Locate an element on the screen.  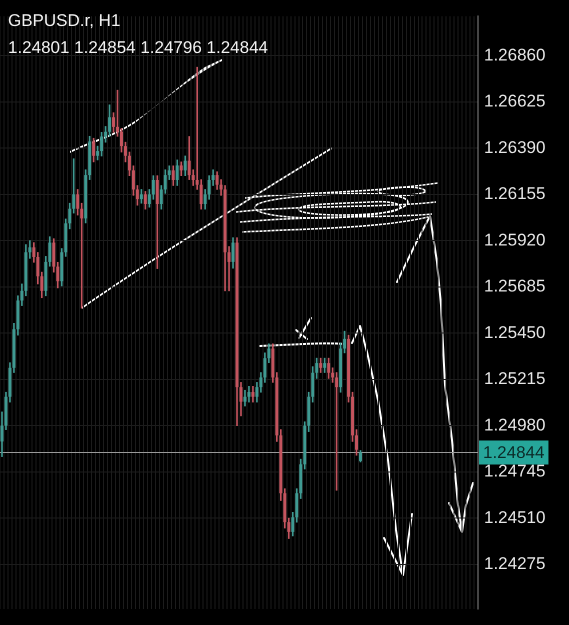
y-tick-label: 1.25450 is located at coordinates (515, 332).